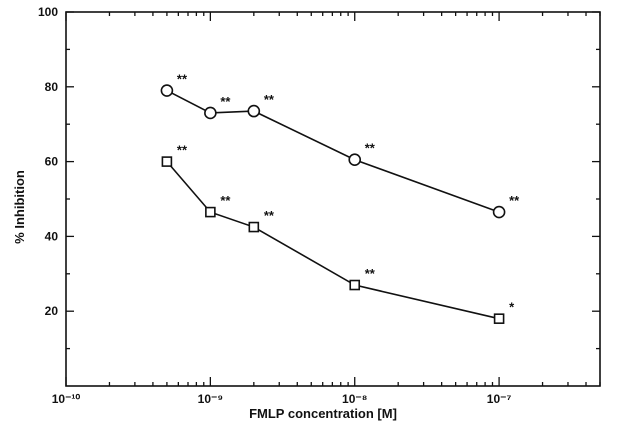 The image size is (624, 429). I want to click on x-tick-label: 10⁻⁷, so click(499, 399).